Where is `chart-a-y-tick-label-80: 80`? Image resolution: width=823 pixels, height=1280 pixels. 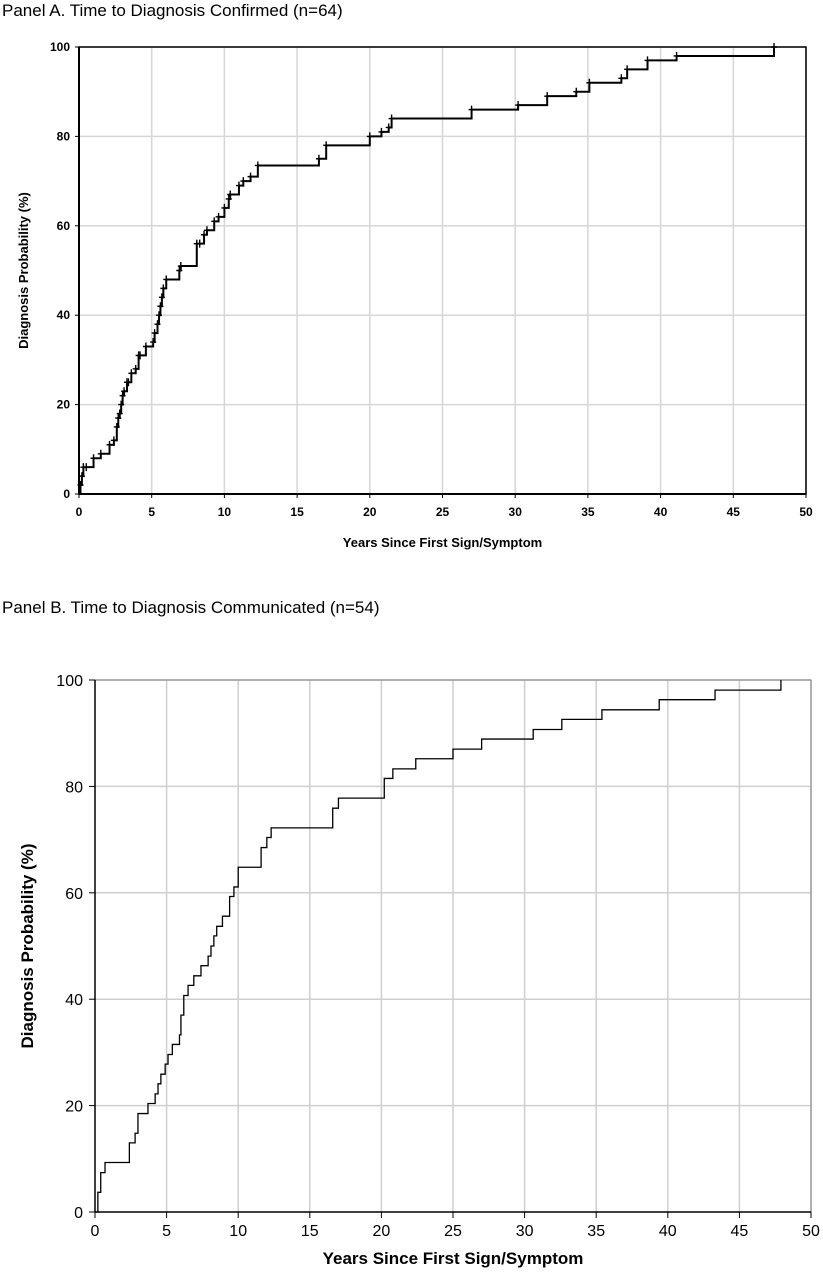
chart-a-y-tick-label-80: 80 is located at coordinates (64, 136).